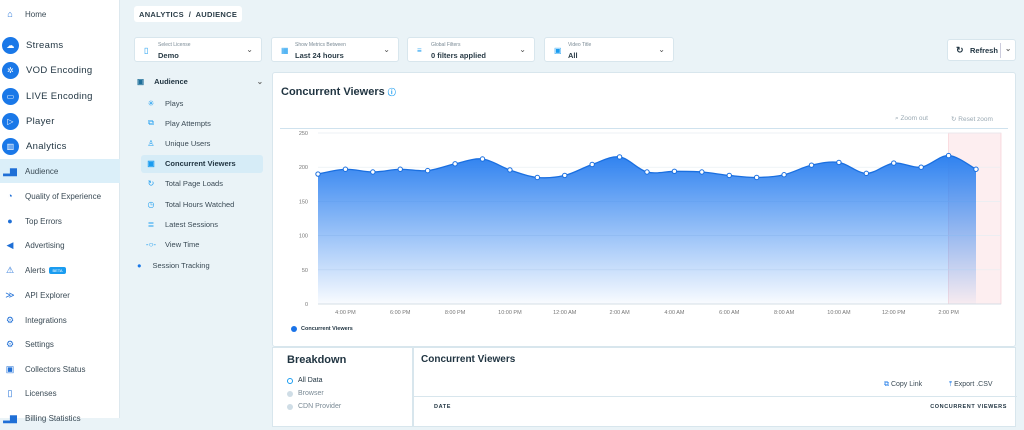 The width and height of the screenshot is (1024, 430). What do you see at coordinates (60, 344) in the screenshot?
I see `sidebar-item-settings: ⚙ Settings` at bounding box center [60, 344].